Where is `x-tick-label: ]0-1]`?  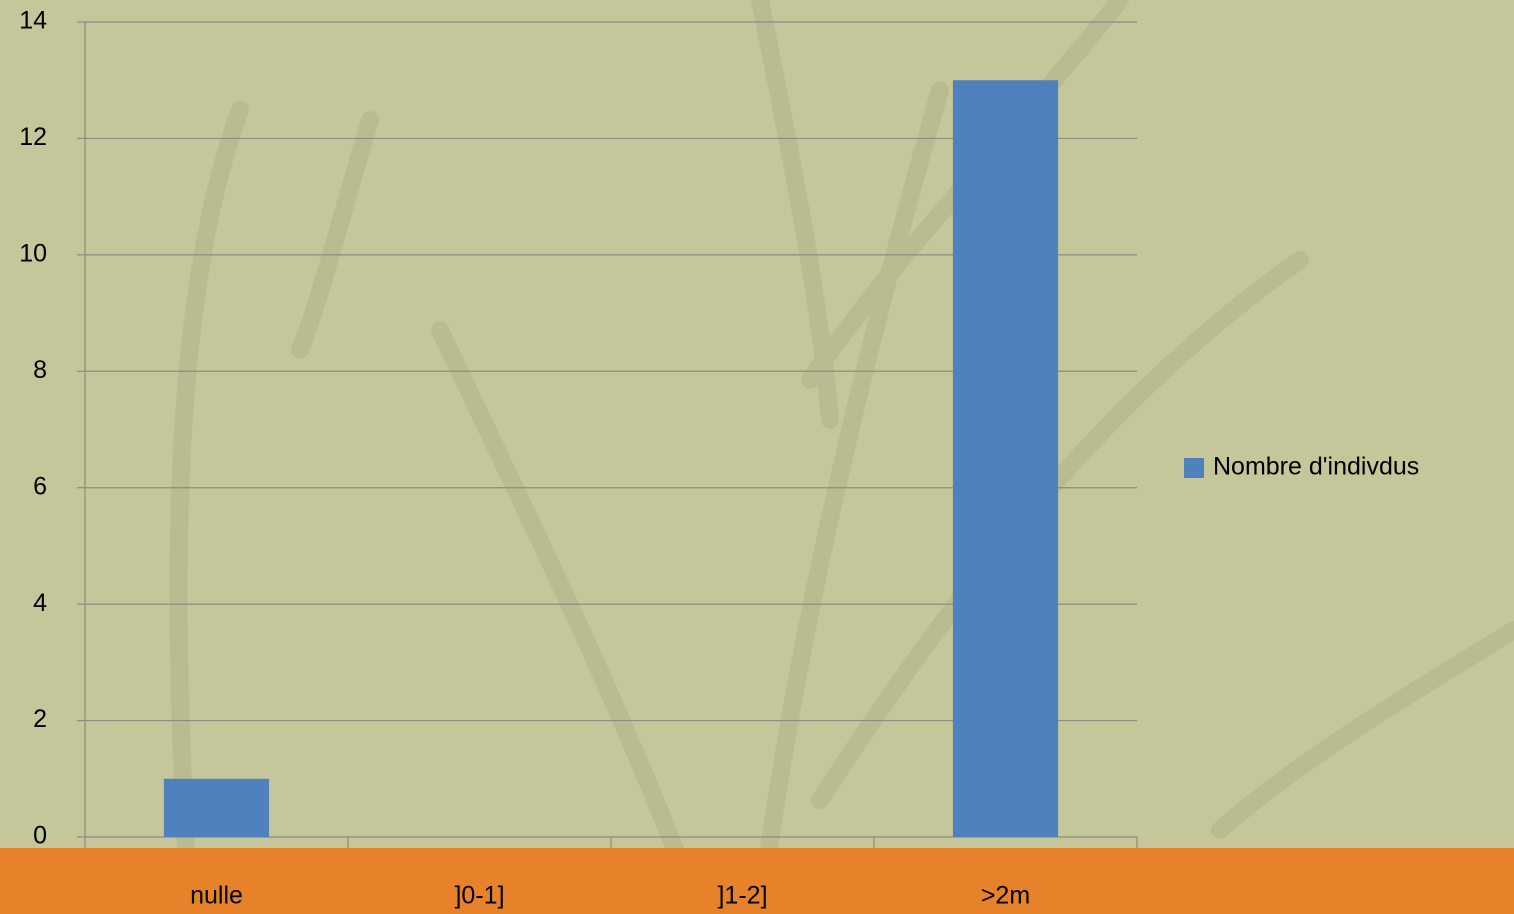 x-tick-label: ]0-1] is located at coordinates (479, 896).